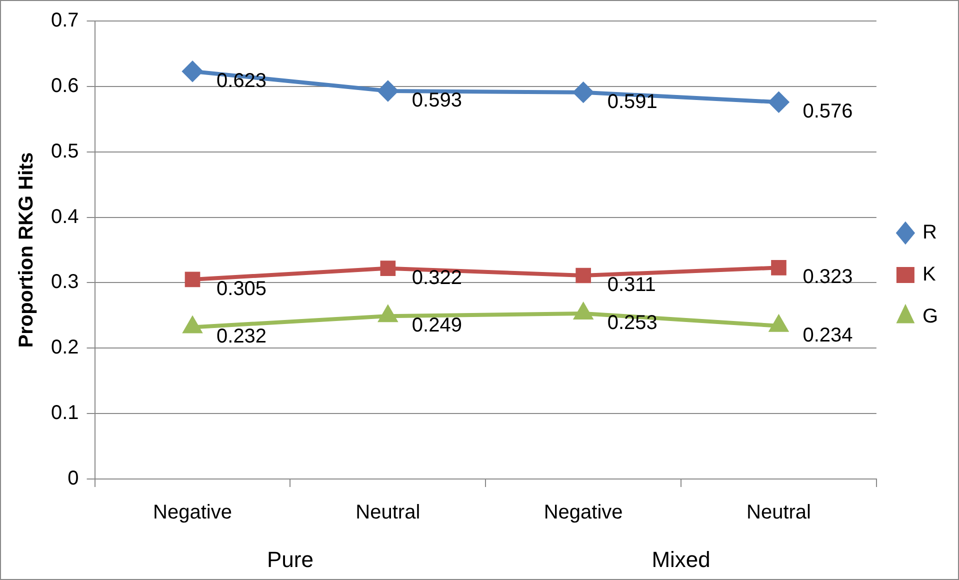 This screenshot has width=959, height=580. I want to click on legend-label: G, so click(930, 317).